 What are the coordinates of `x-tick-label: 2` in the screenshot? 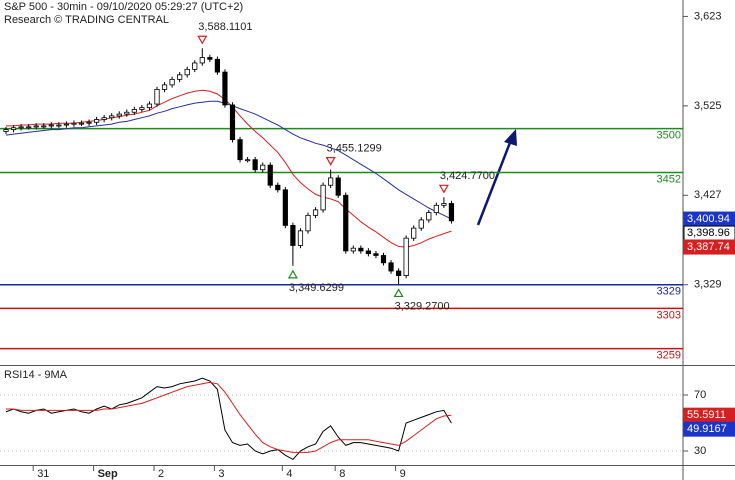 It's located at (161, 474).